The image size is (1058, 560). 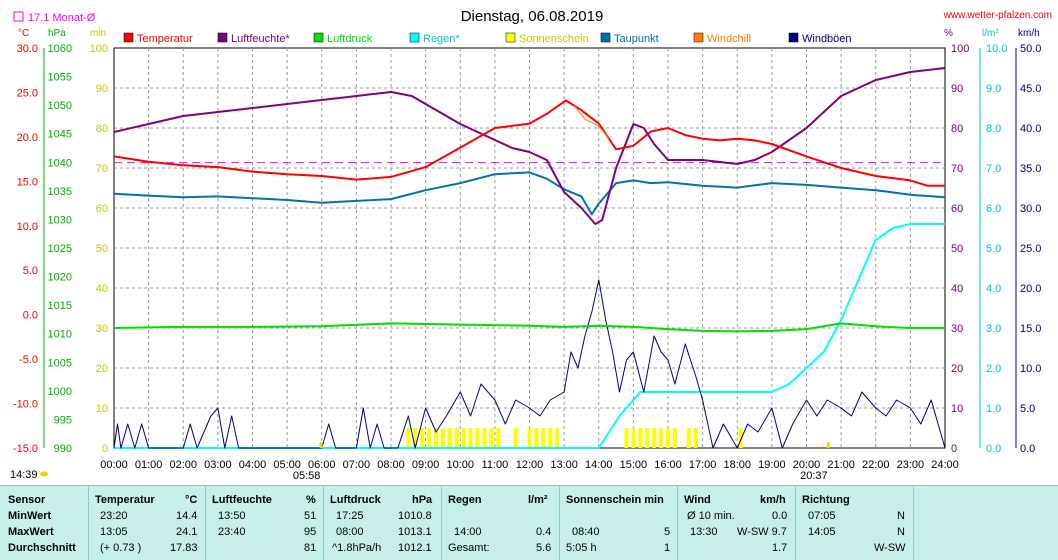 I want to click on tick-label-temp: 30.0, so click(x=27, y=49).